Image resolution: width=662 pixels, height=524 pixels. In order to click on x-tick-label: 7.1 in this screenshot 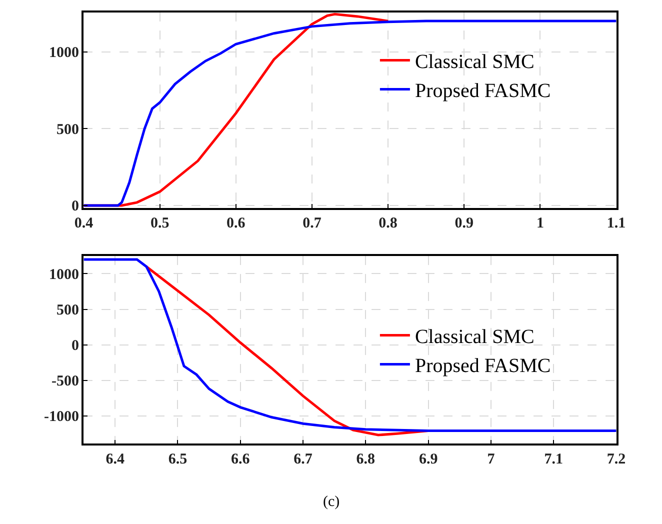, I will do `click(554, 459)`.